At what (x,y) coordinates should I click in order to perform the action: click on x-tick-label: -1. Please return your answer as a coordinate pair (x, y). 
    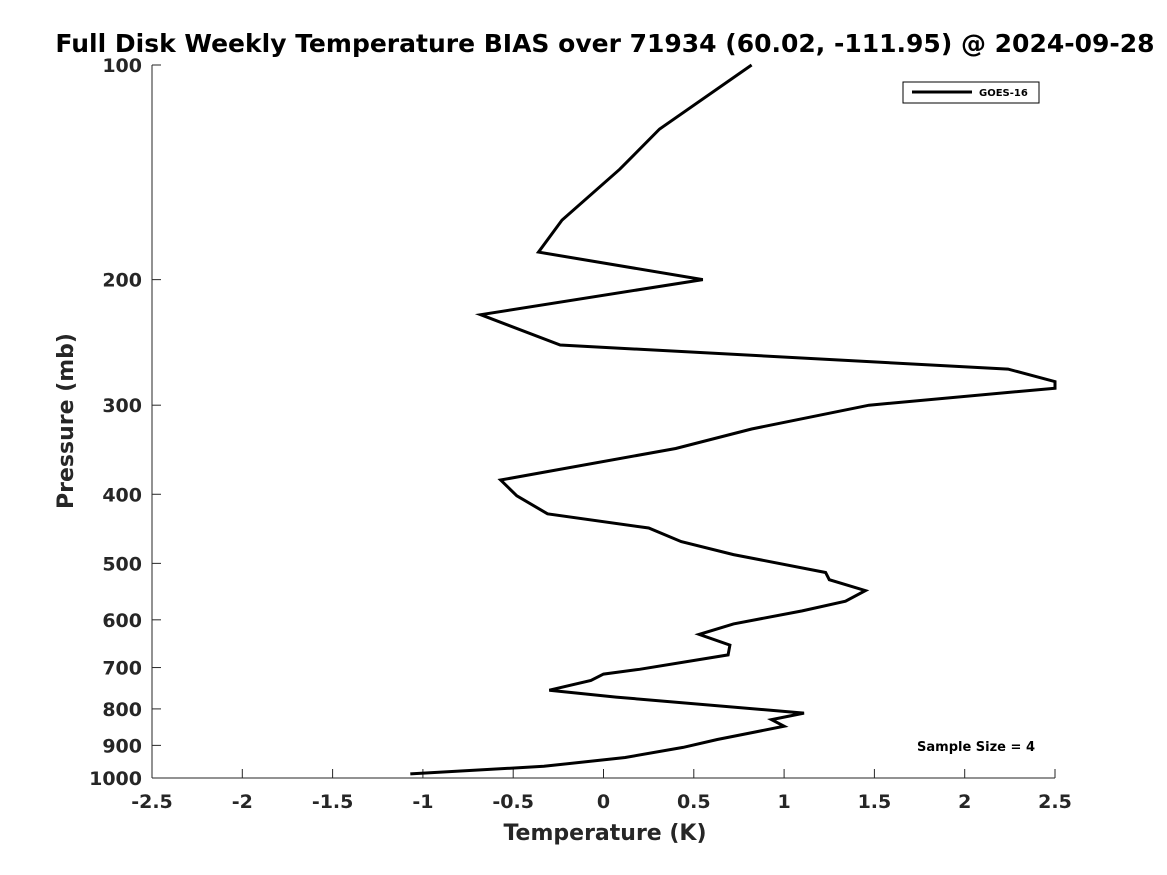
    Looking at the image, I should click on (422, 802).